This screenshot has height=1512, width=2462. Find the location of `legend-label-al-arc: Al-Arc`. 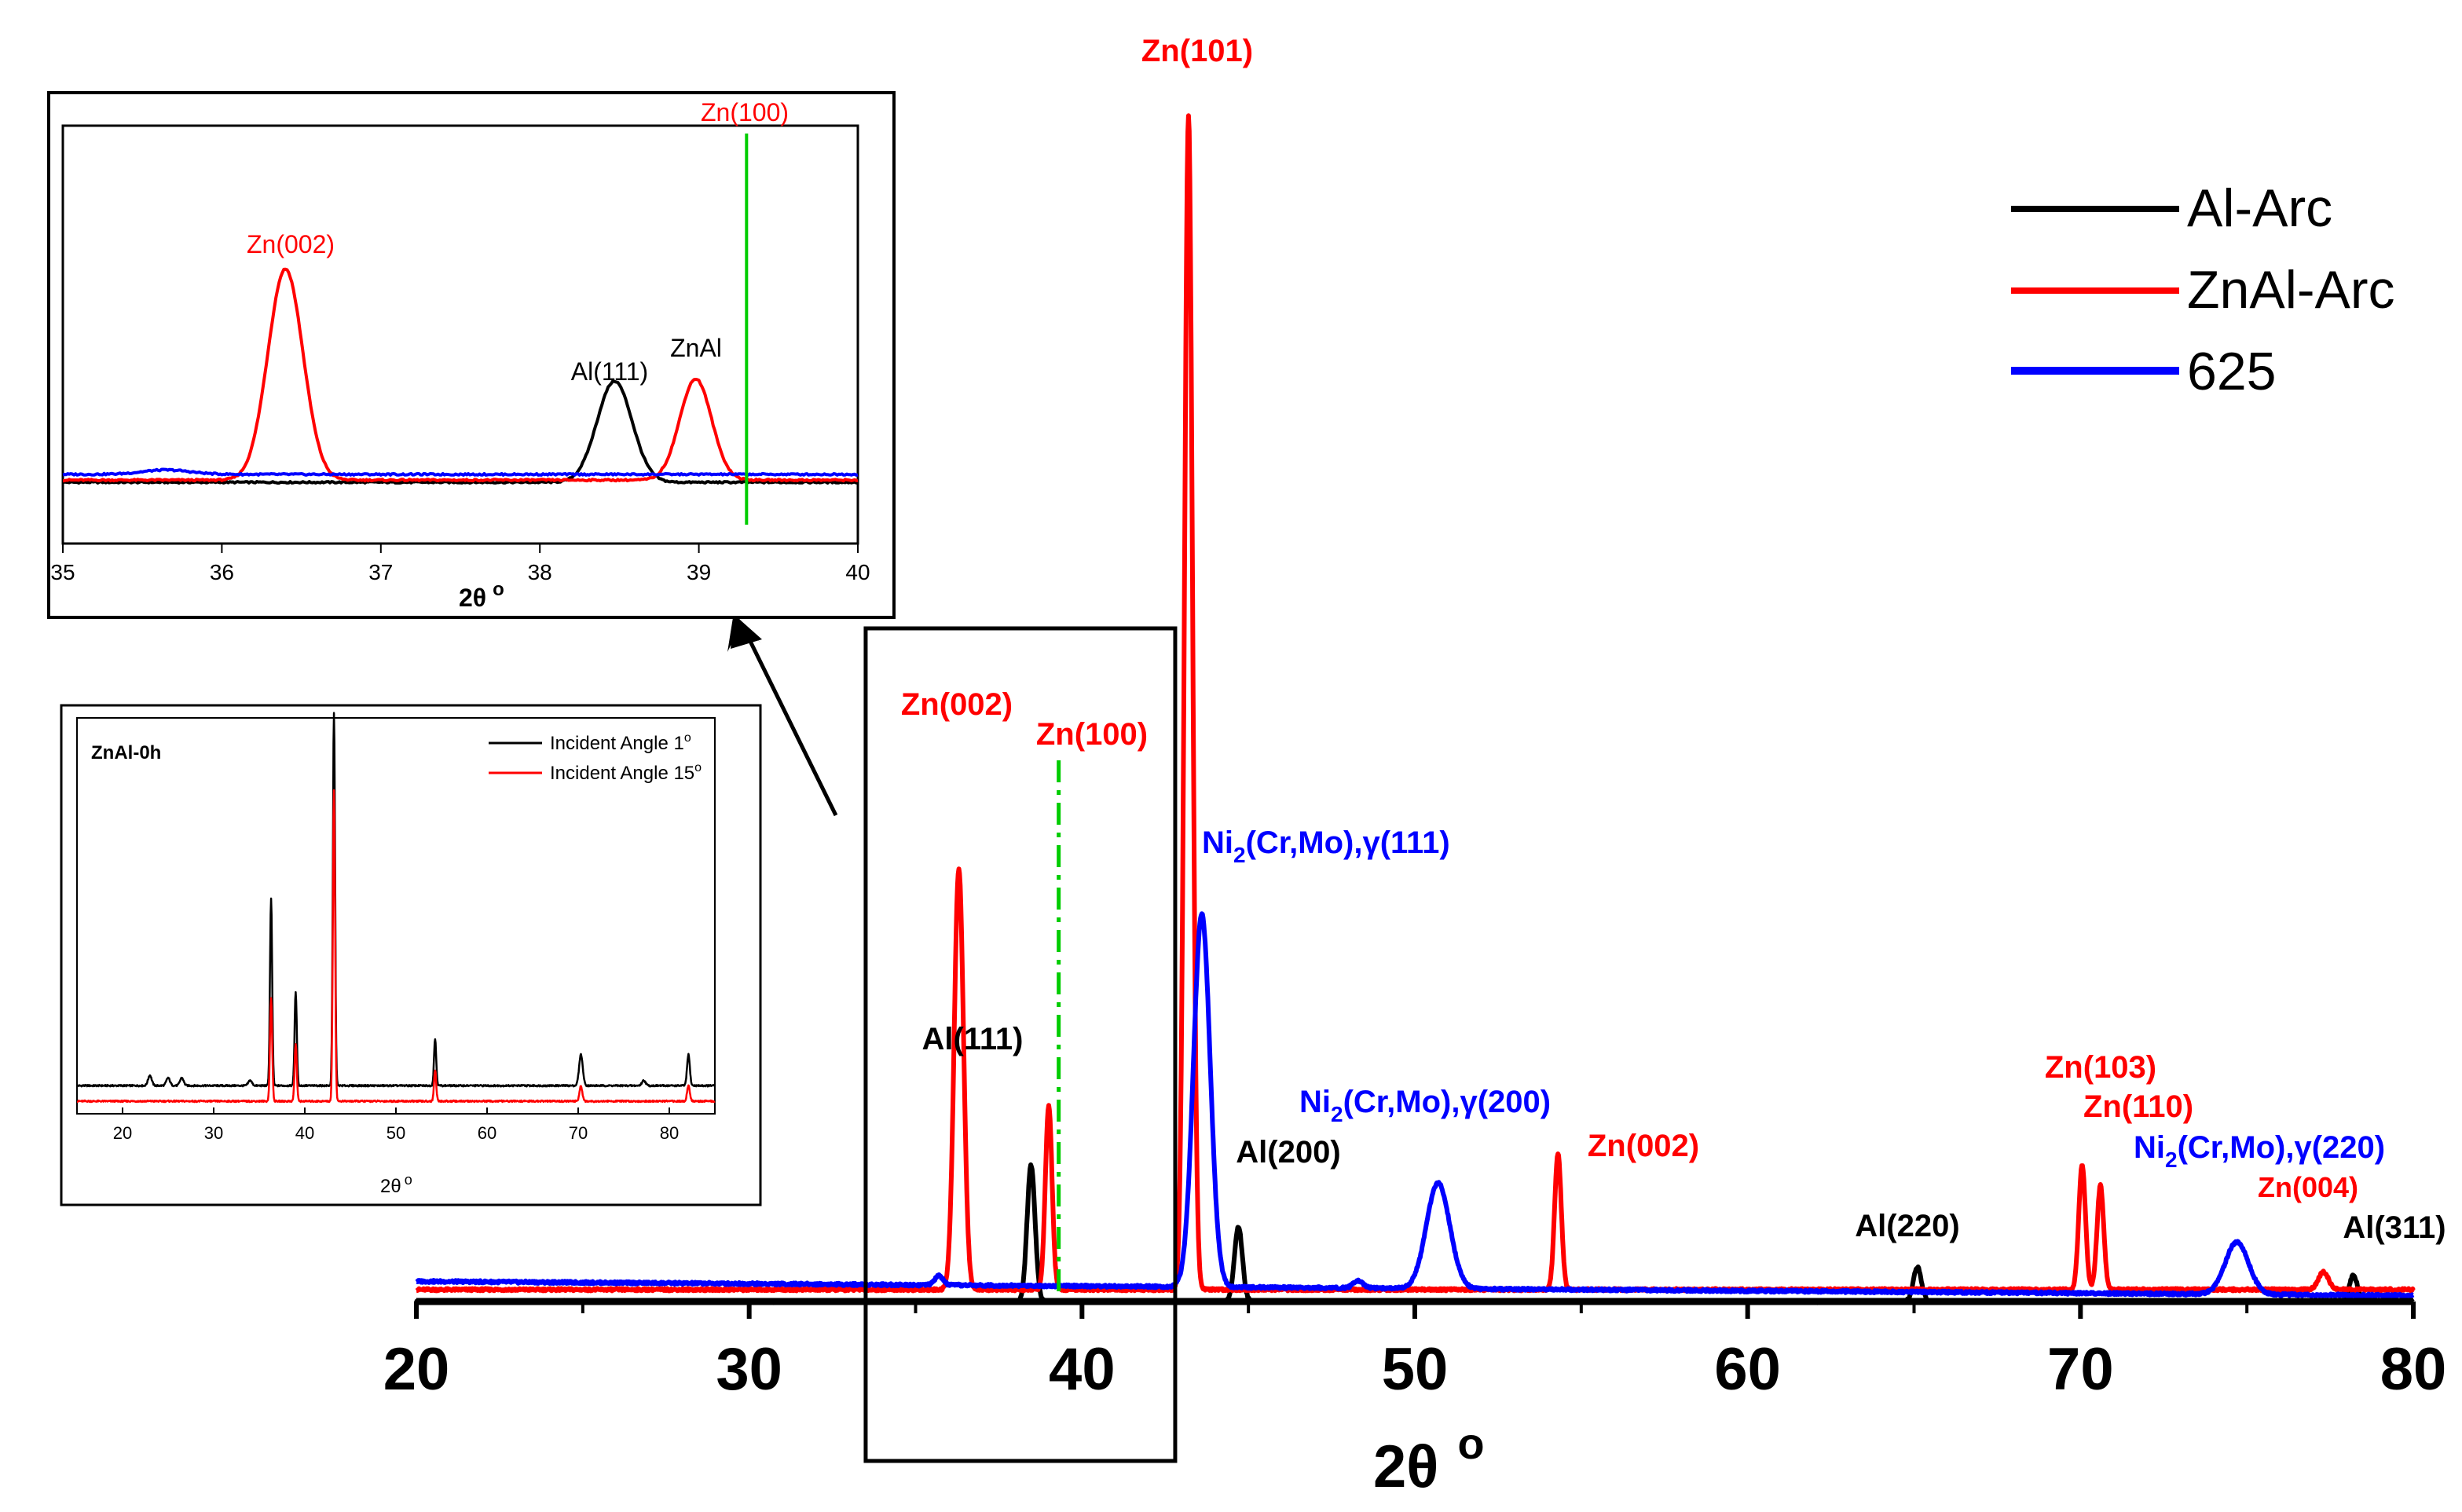

legend-label-al-arc: Al-Arc is located at coordinates (2260, 208).